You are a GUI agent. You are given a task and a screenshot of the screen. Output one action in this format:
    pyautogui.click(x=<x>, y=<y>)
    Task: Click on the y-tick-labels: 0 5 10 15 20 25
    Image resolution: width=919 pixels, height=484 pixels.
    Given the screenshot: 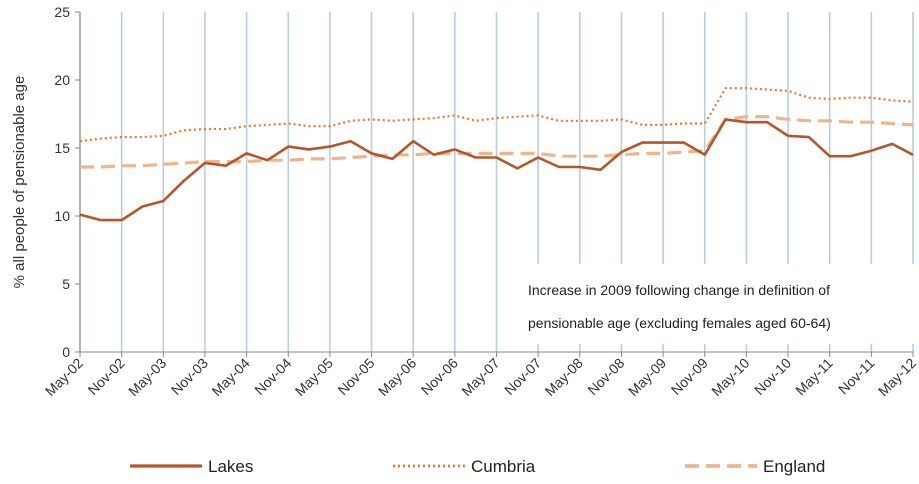 What is the action you would take?
    pyautogui.click(x=62, y=182)
    